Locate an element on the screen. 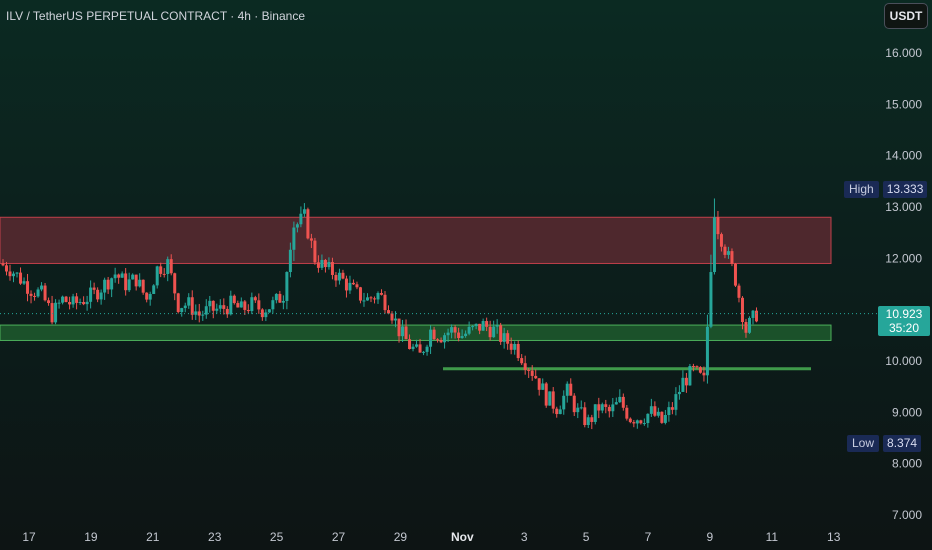 The width and height of the screenshot is (932, 550). currency-button: USDT is located at coordinates (906, 16).